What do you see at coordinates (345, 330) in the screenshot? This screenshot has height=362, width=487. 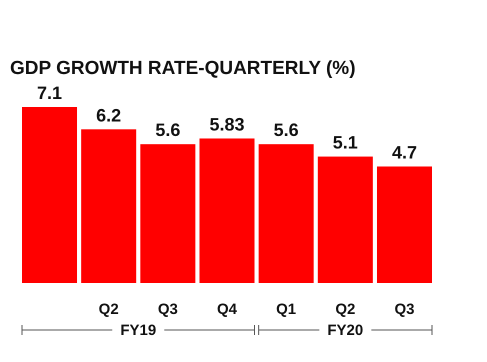 I see `text: FY20` at bounding box center [345, 330].